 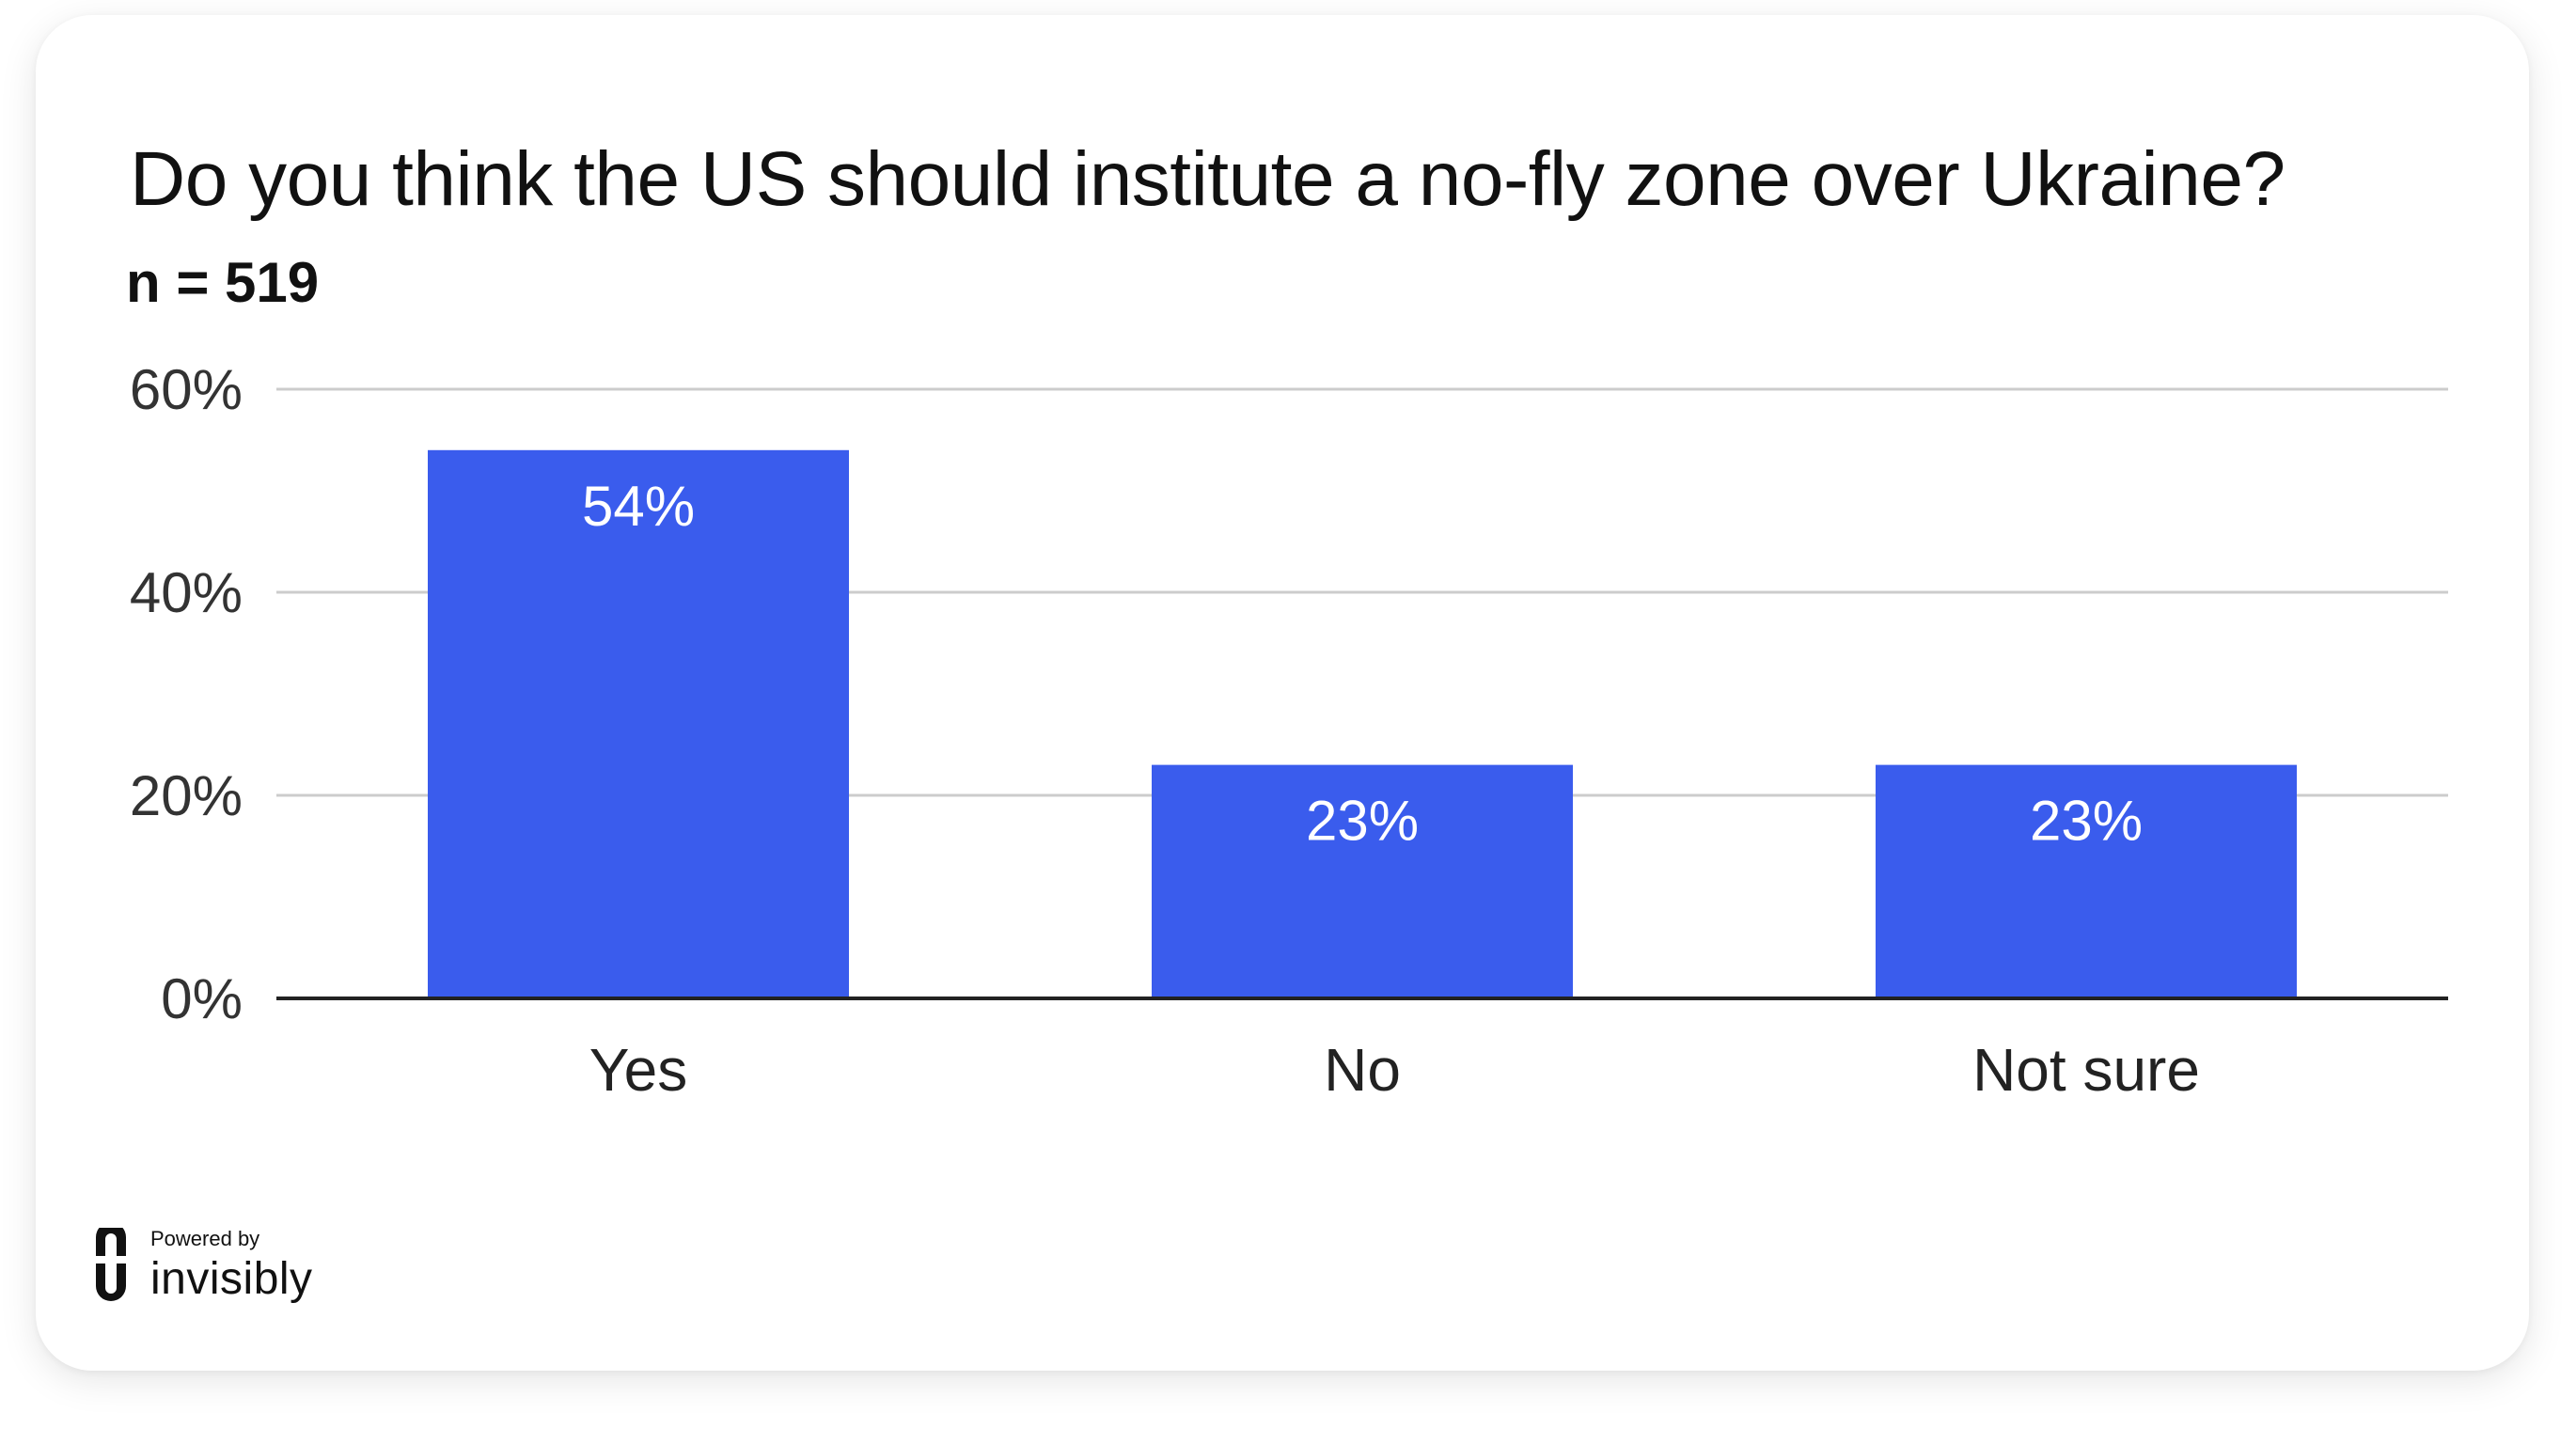 I want to click on y-tick-label: 0%, so click(x=202, y=999).